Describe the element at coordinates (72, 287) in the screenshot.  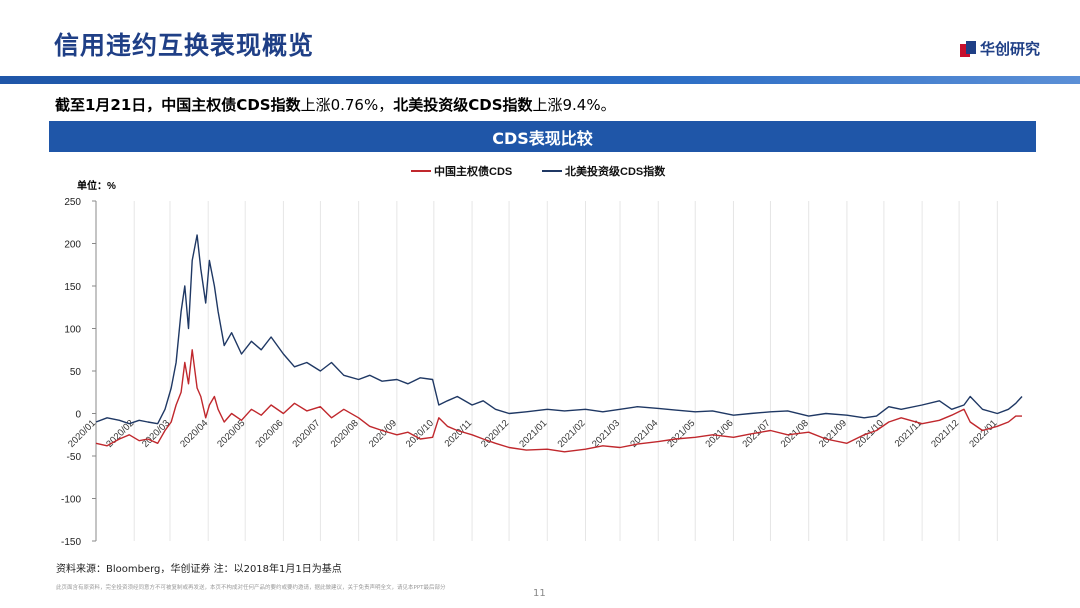
I see `y-tick-label: 150` at that location.